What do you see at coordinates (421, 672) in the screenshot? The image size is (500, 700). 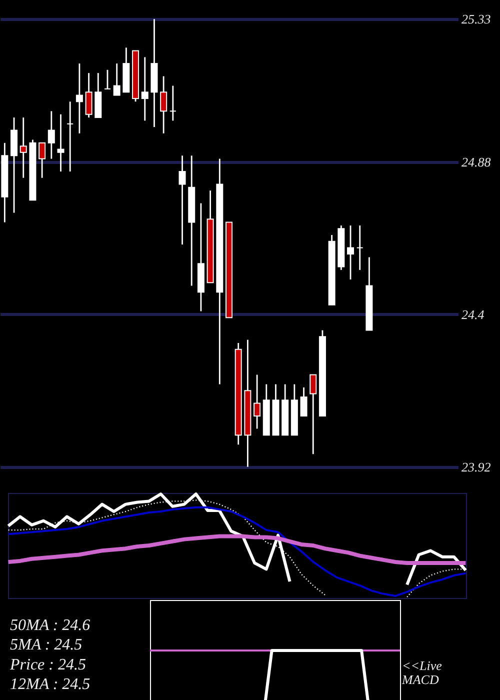 I see `text: <<Live MACD` at bounding box center [421, 672].